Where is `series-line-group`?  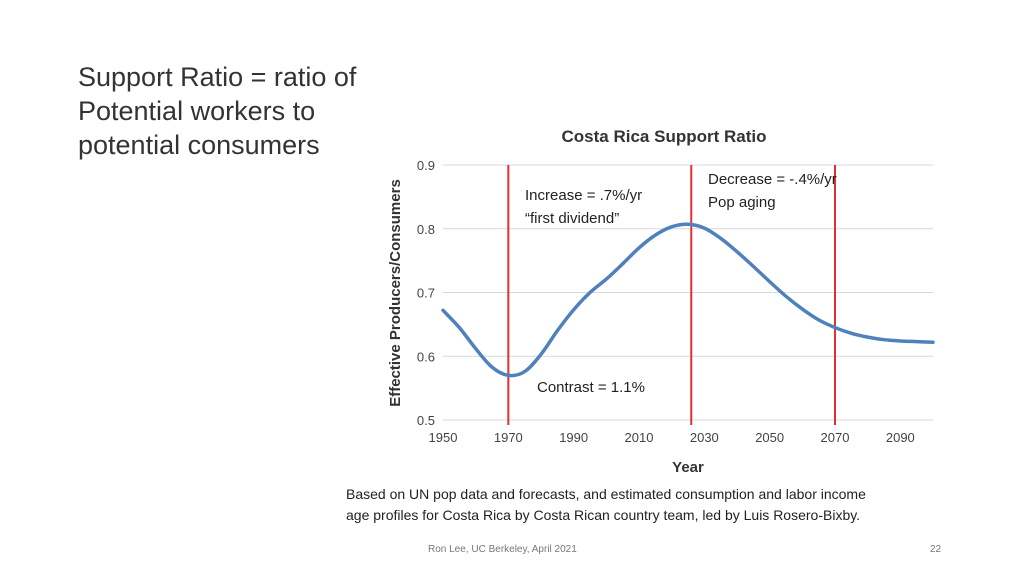 series-line-group is located at coordinates (688, 300).